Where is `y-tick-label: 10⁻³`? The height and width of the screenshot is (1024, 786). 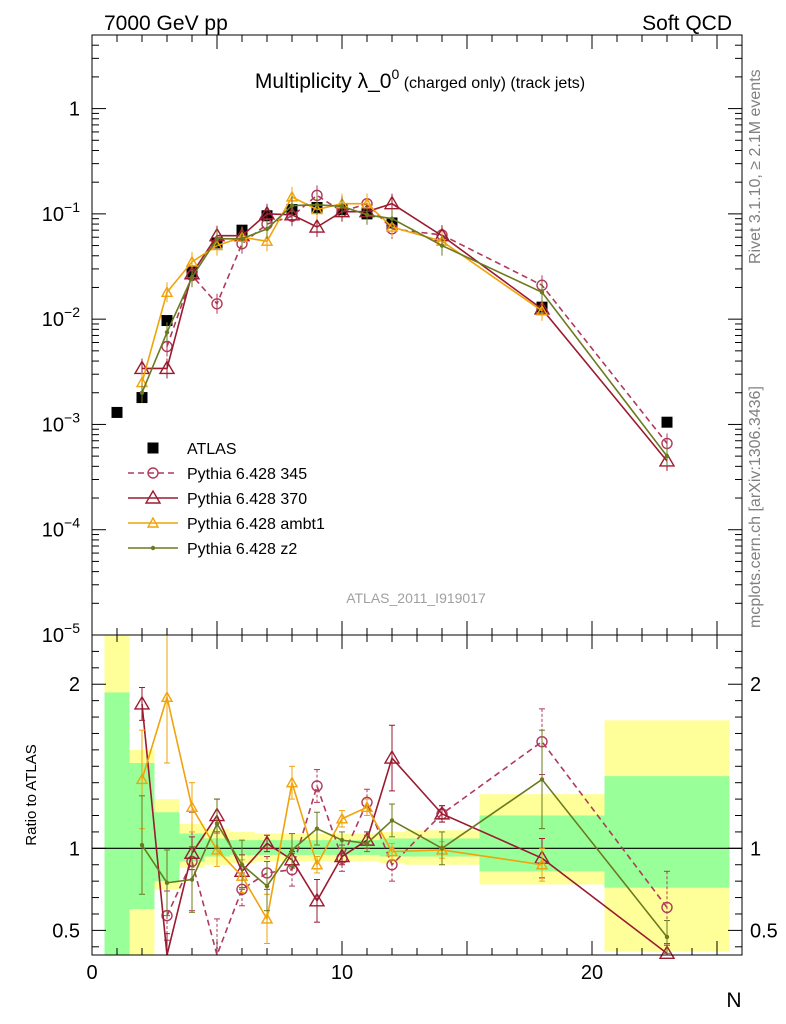 y-tick-label: 10⁻³ is located at coordinates (61, 422).